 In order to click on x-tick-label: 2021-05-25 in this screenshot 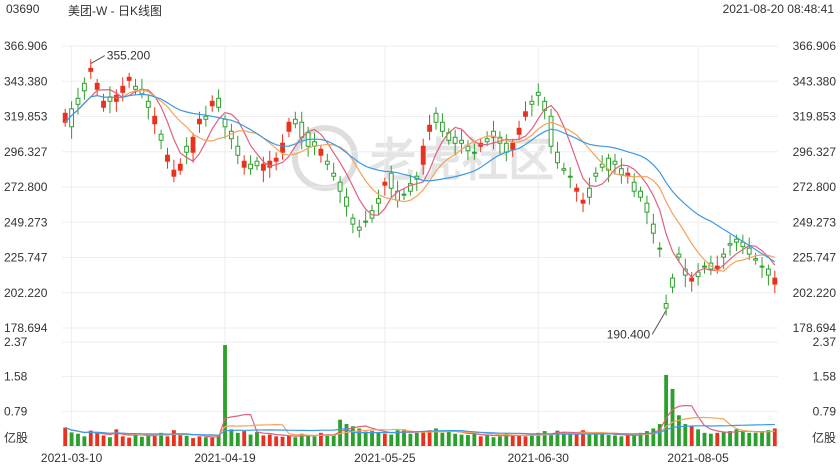, I will do `click(385, 458)`.